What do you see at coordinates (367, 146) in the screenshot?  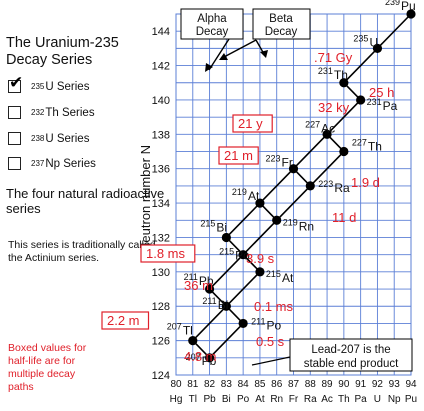 I see `nuclide-label: 227Th` at bounding box center [367, 146].